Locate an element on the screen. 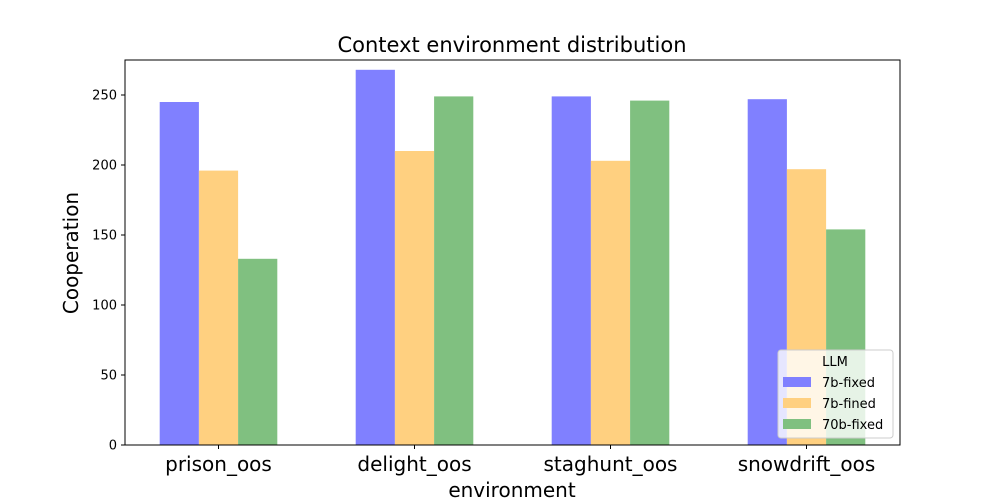 The width and height of the screenshot is (1000, 500). bar-70b-fixed-staghunt_oos is located at coordinates (650, 272).